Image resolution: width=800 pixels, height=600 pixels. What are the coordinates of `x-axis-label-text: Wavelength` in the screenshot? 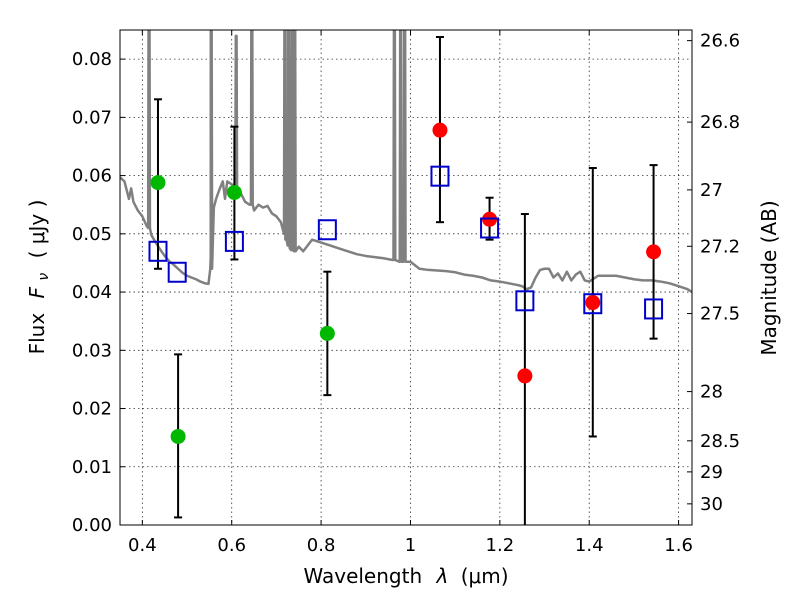 It's located at (362, 576).